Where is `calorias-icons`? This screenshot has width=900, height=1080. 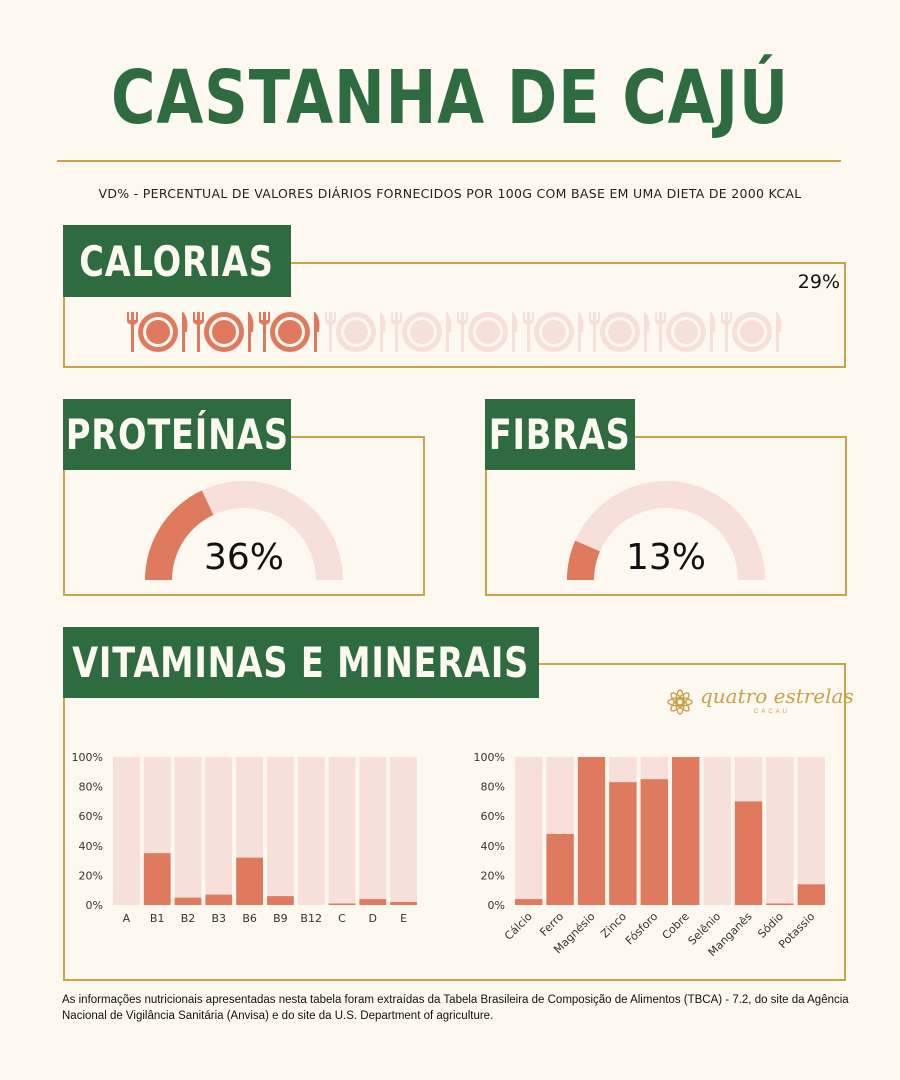
calorias-icons is located at coordinates (454, 332).